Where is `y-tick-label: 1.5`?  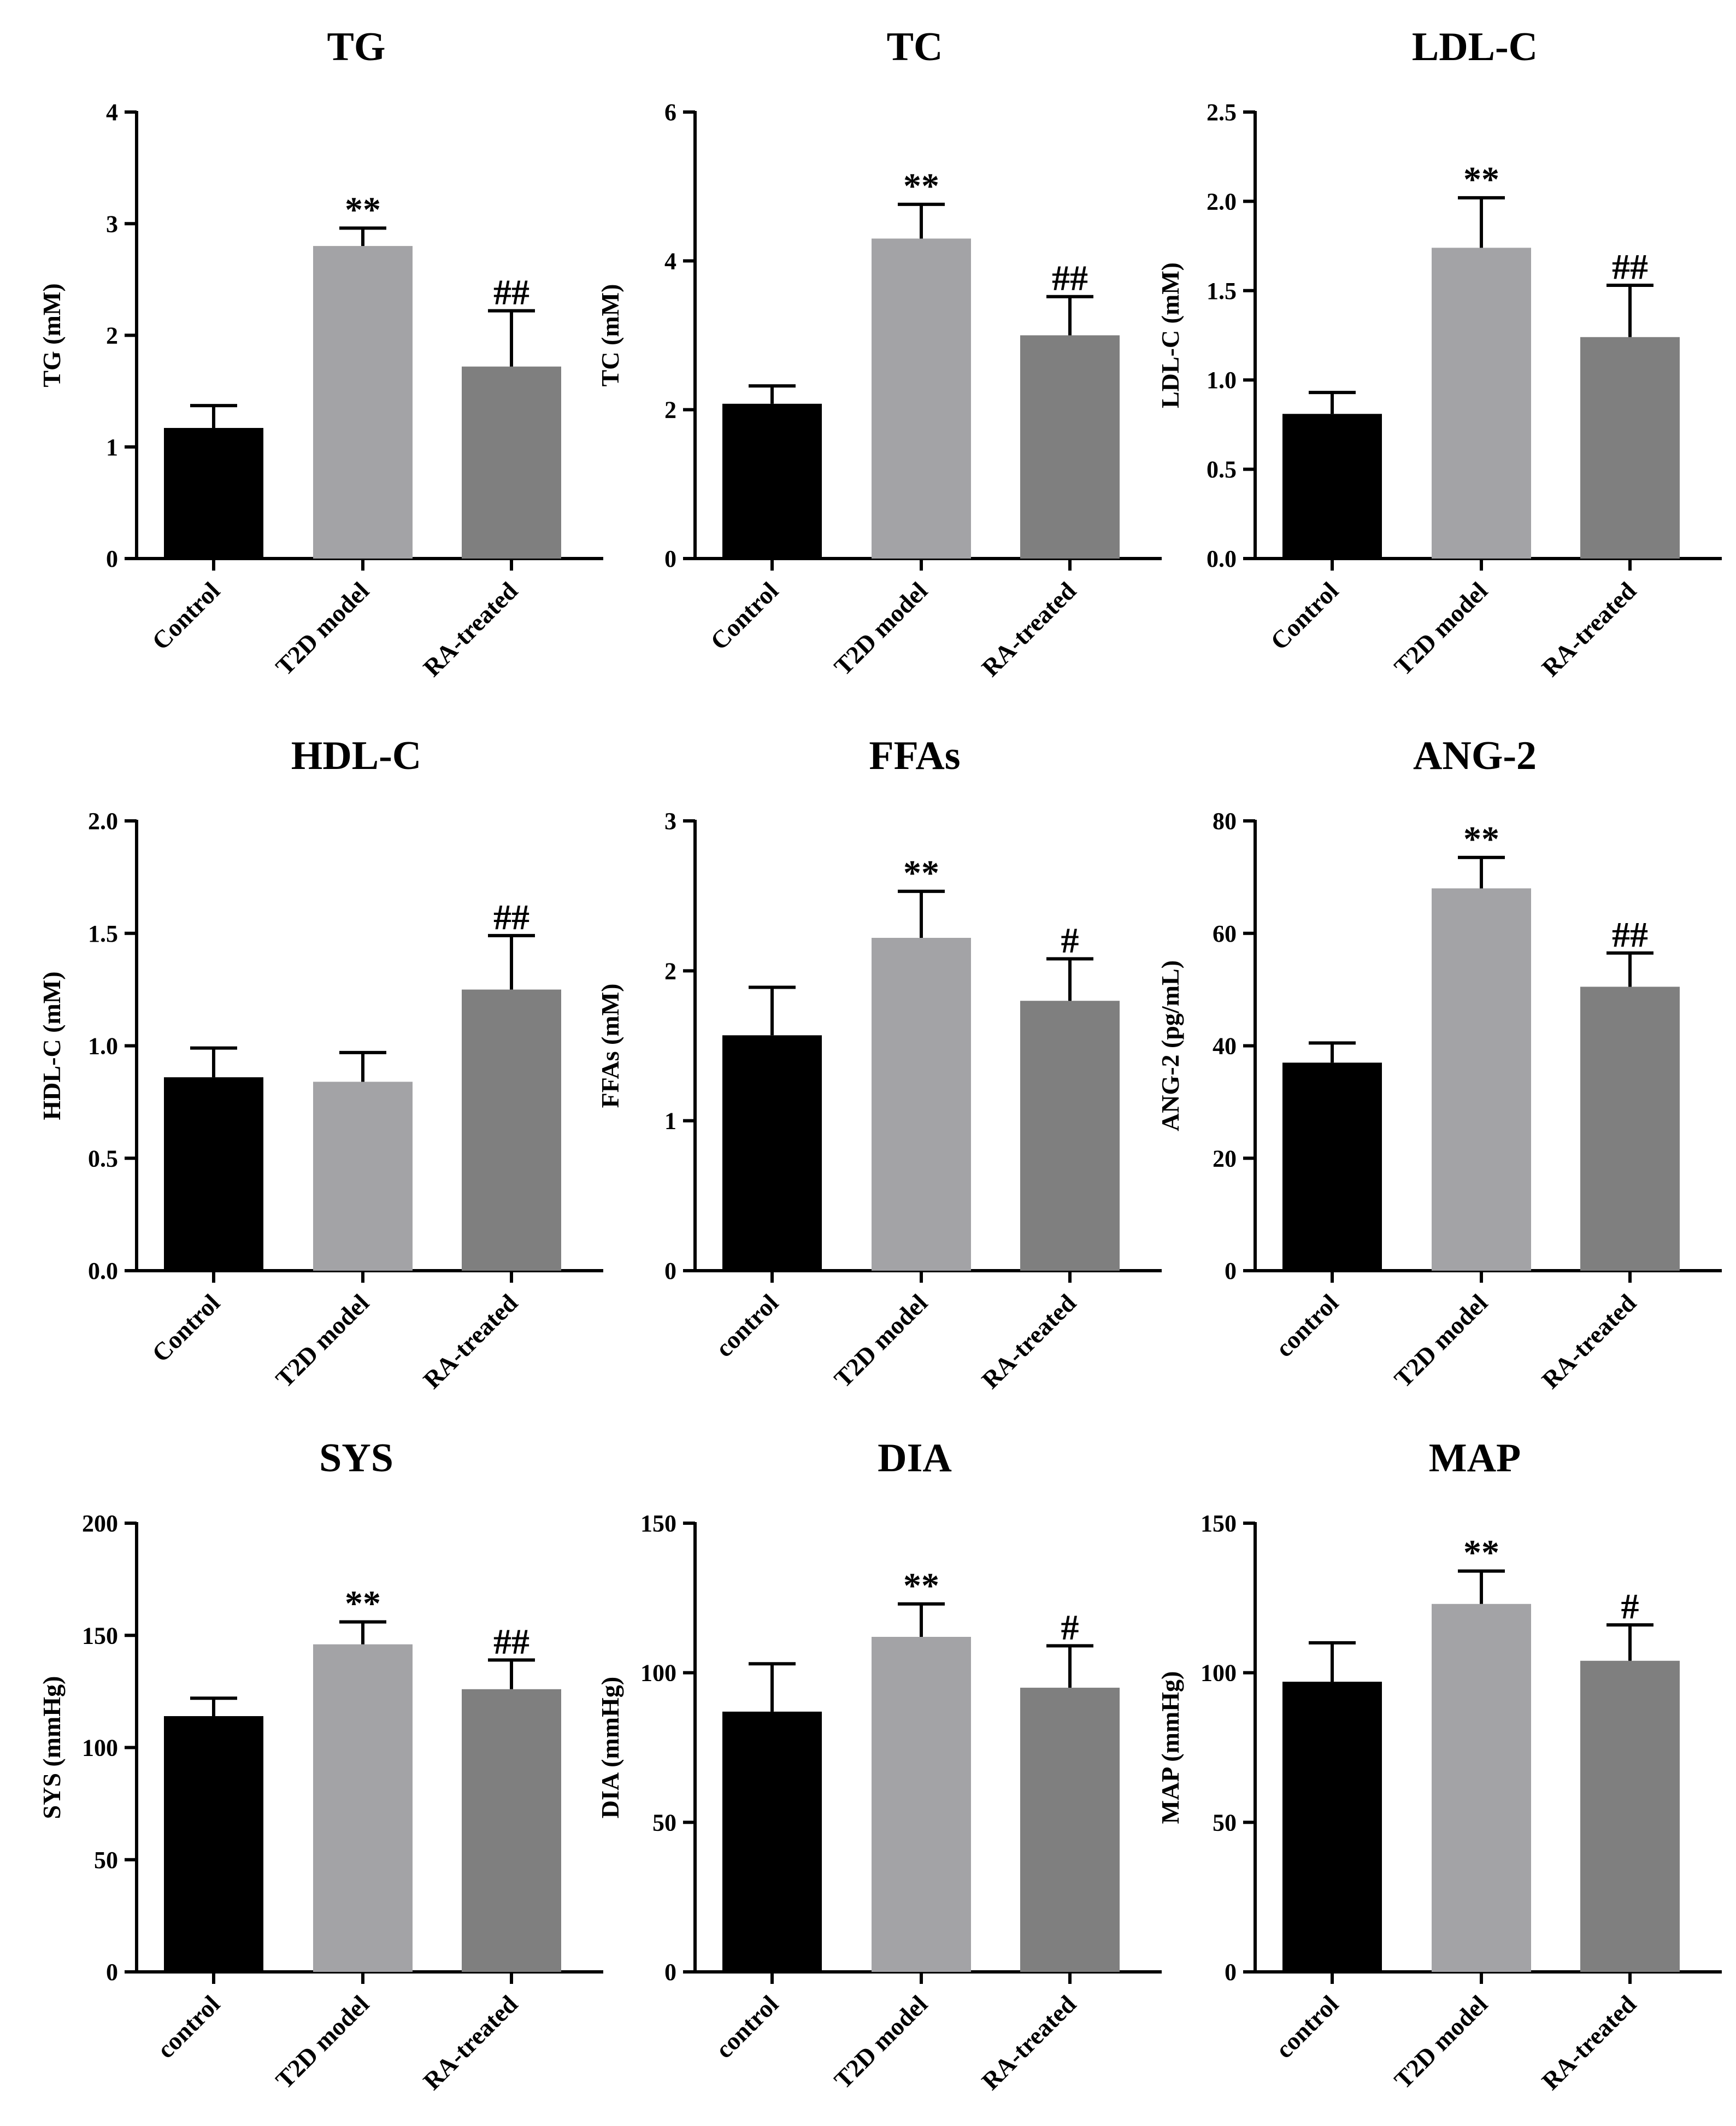
y-tick-label: 1.5 is located at coordinates (1222, 291).